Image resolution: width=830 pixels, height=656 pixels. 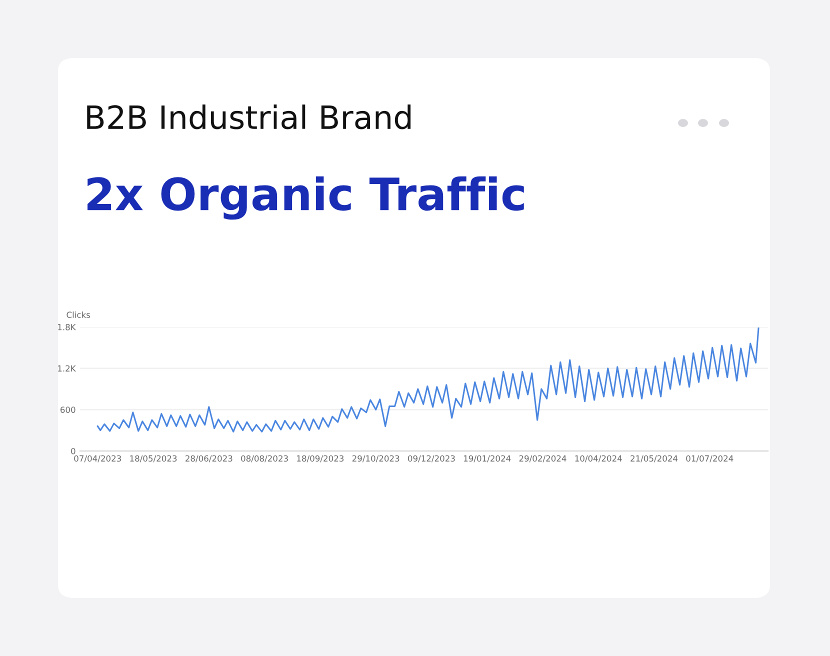 What do you see at coordinates (598, 458) in the screenshot?
I see `x-tick-label: 10/04/2024` at bounding box center [598, 458].